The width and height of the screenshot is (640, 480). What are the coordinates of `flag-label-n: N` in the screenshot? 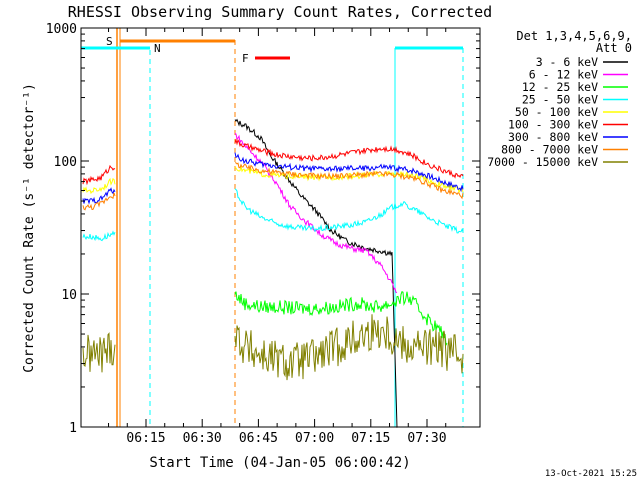 It's located at (157, 48).